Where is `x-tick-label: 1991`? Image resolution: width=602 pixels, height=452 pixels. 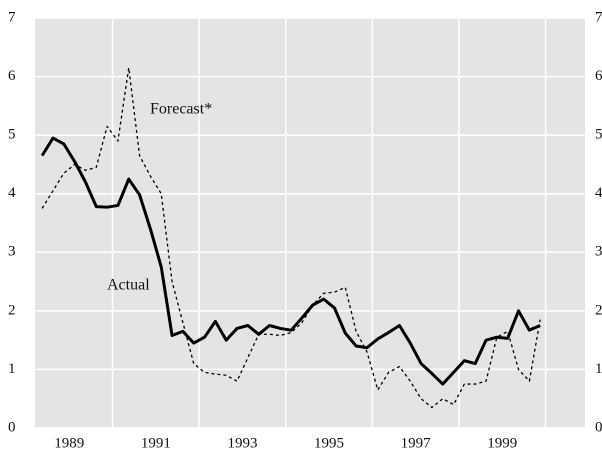 x-tick-label: 1991 is located at coordinates (156, 443).